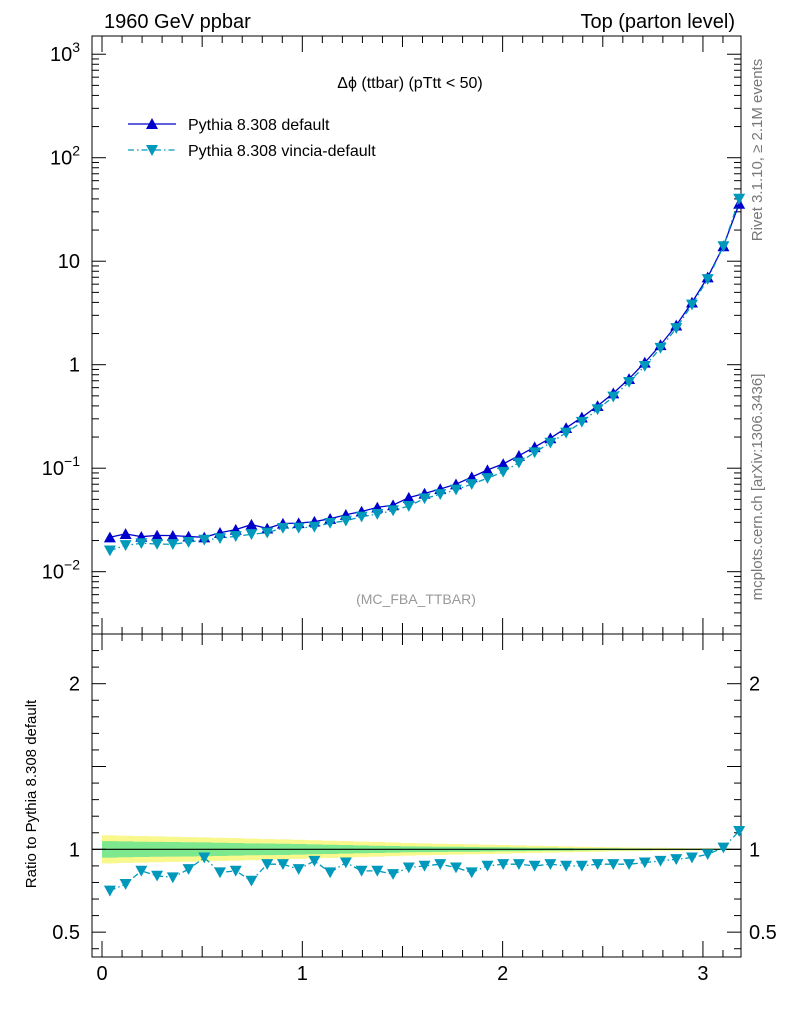 The height and width of the screenshot is (1024, 786). I want to click on chart-title: Δϕ (ttbar) (pTtt < 50), so click(409, 83).